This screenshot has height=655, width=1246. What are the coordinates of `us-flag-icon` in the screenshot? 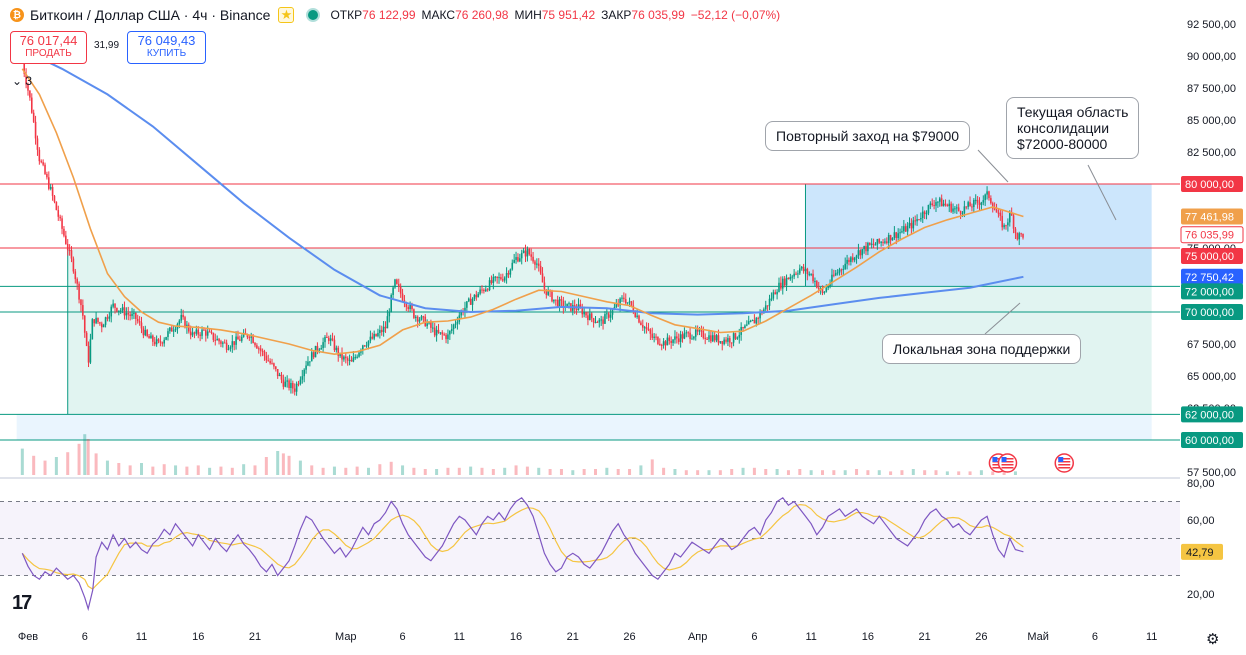 It's located at (1064, 463).